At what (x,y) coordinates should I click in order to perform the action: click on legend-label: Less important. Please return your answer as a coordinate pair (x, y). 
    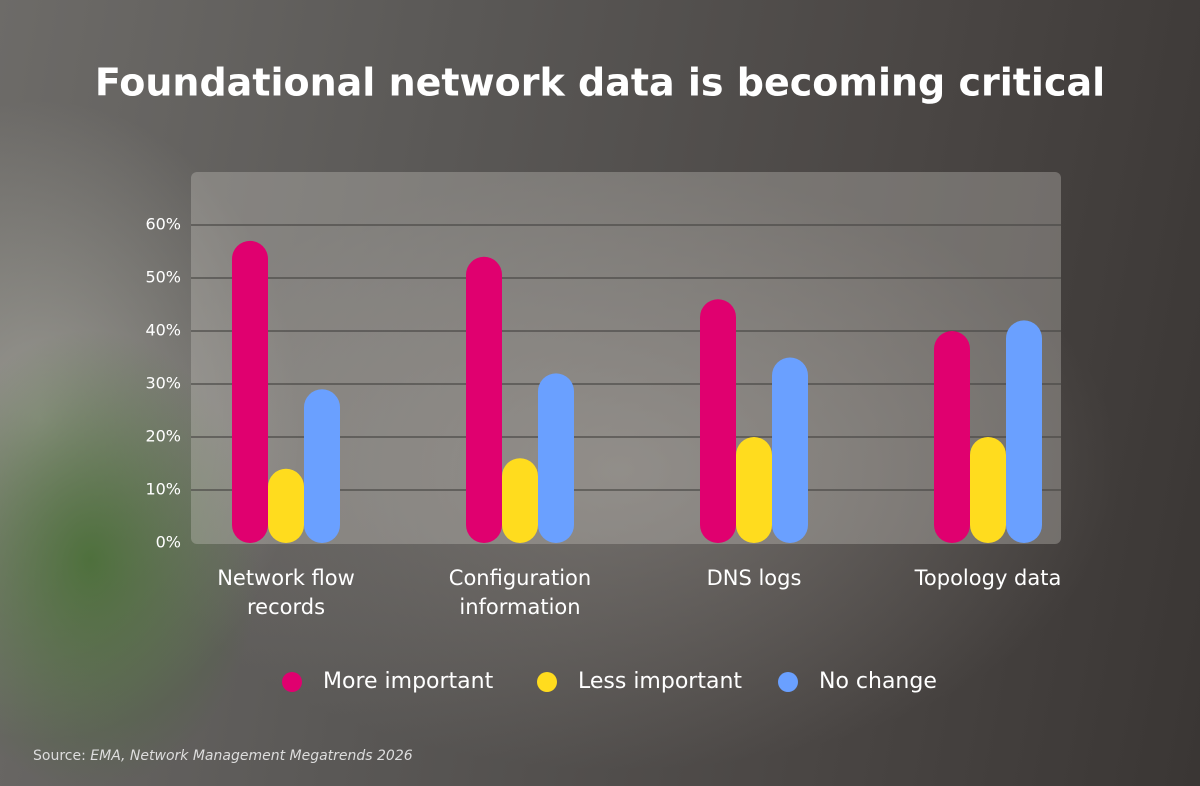
    Looking at the image, I should click on (660, 681).